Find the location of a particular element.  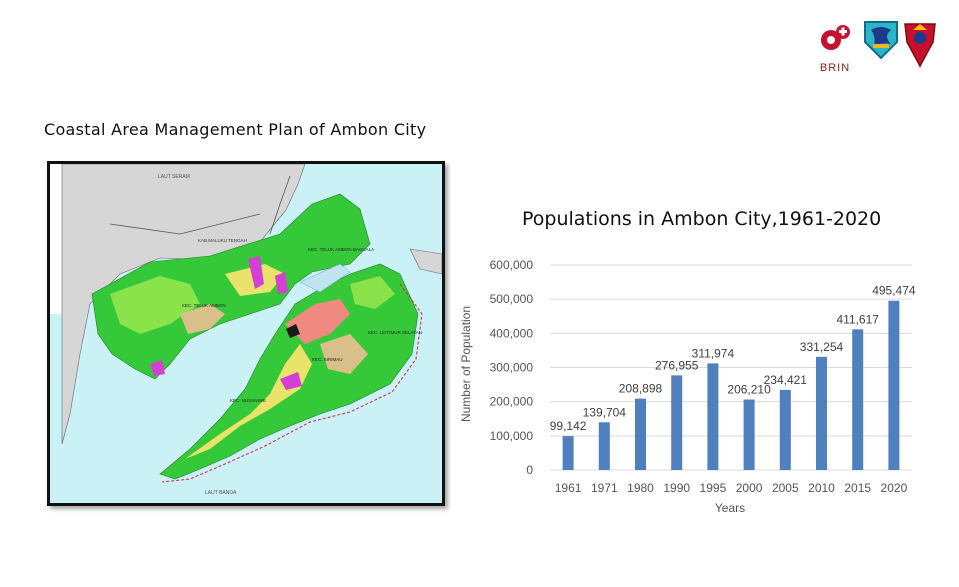

data-label-1980: 208,898 is located at coordinates (641, 389).